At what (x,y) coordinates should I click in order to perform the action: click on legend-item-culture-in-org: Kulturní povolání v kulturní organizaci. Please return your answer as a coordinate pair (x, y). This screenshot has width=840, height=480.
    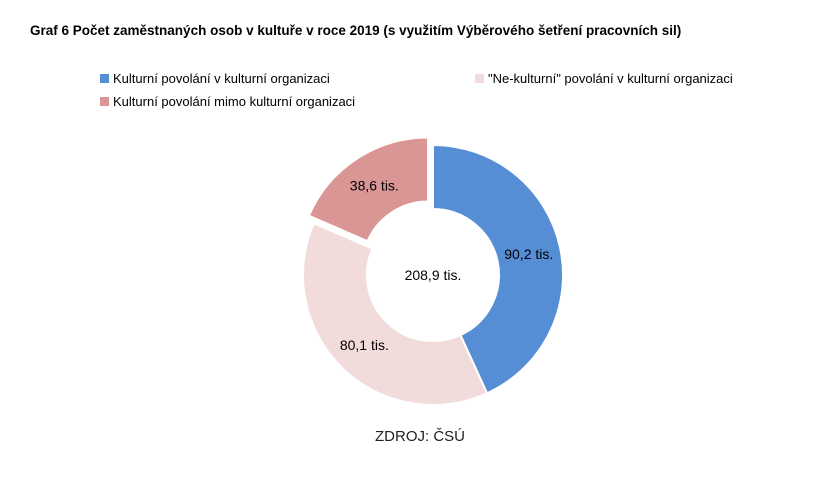
    Looking at the image, I should click on (215, 78).